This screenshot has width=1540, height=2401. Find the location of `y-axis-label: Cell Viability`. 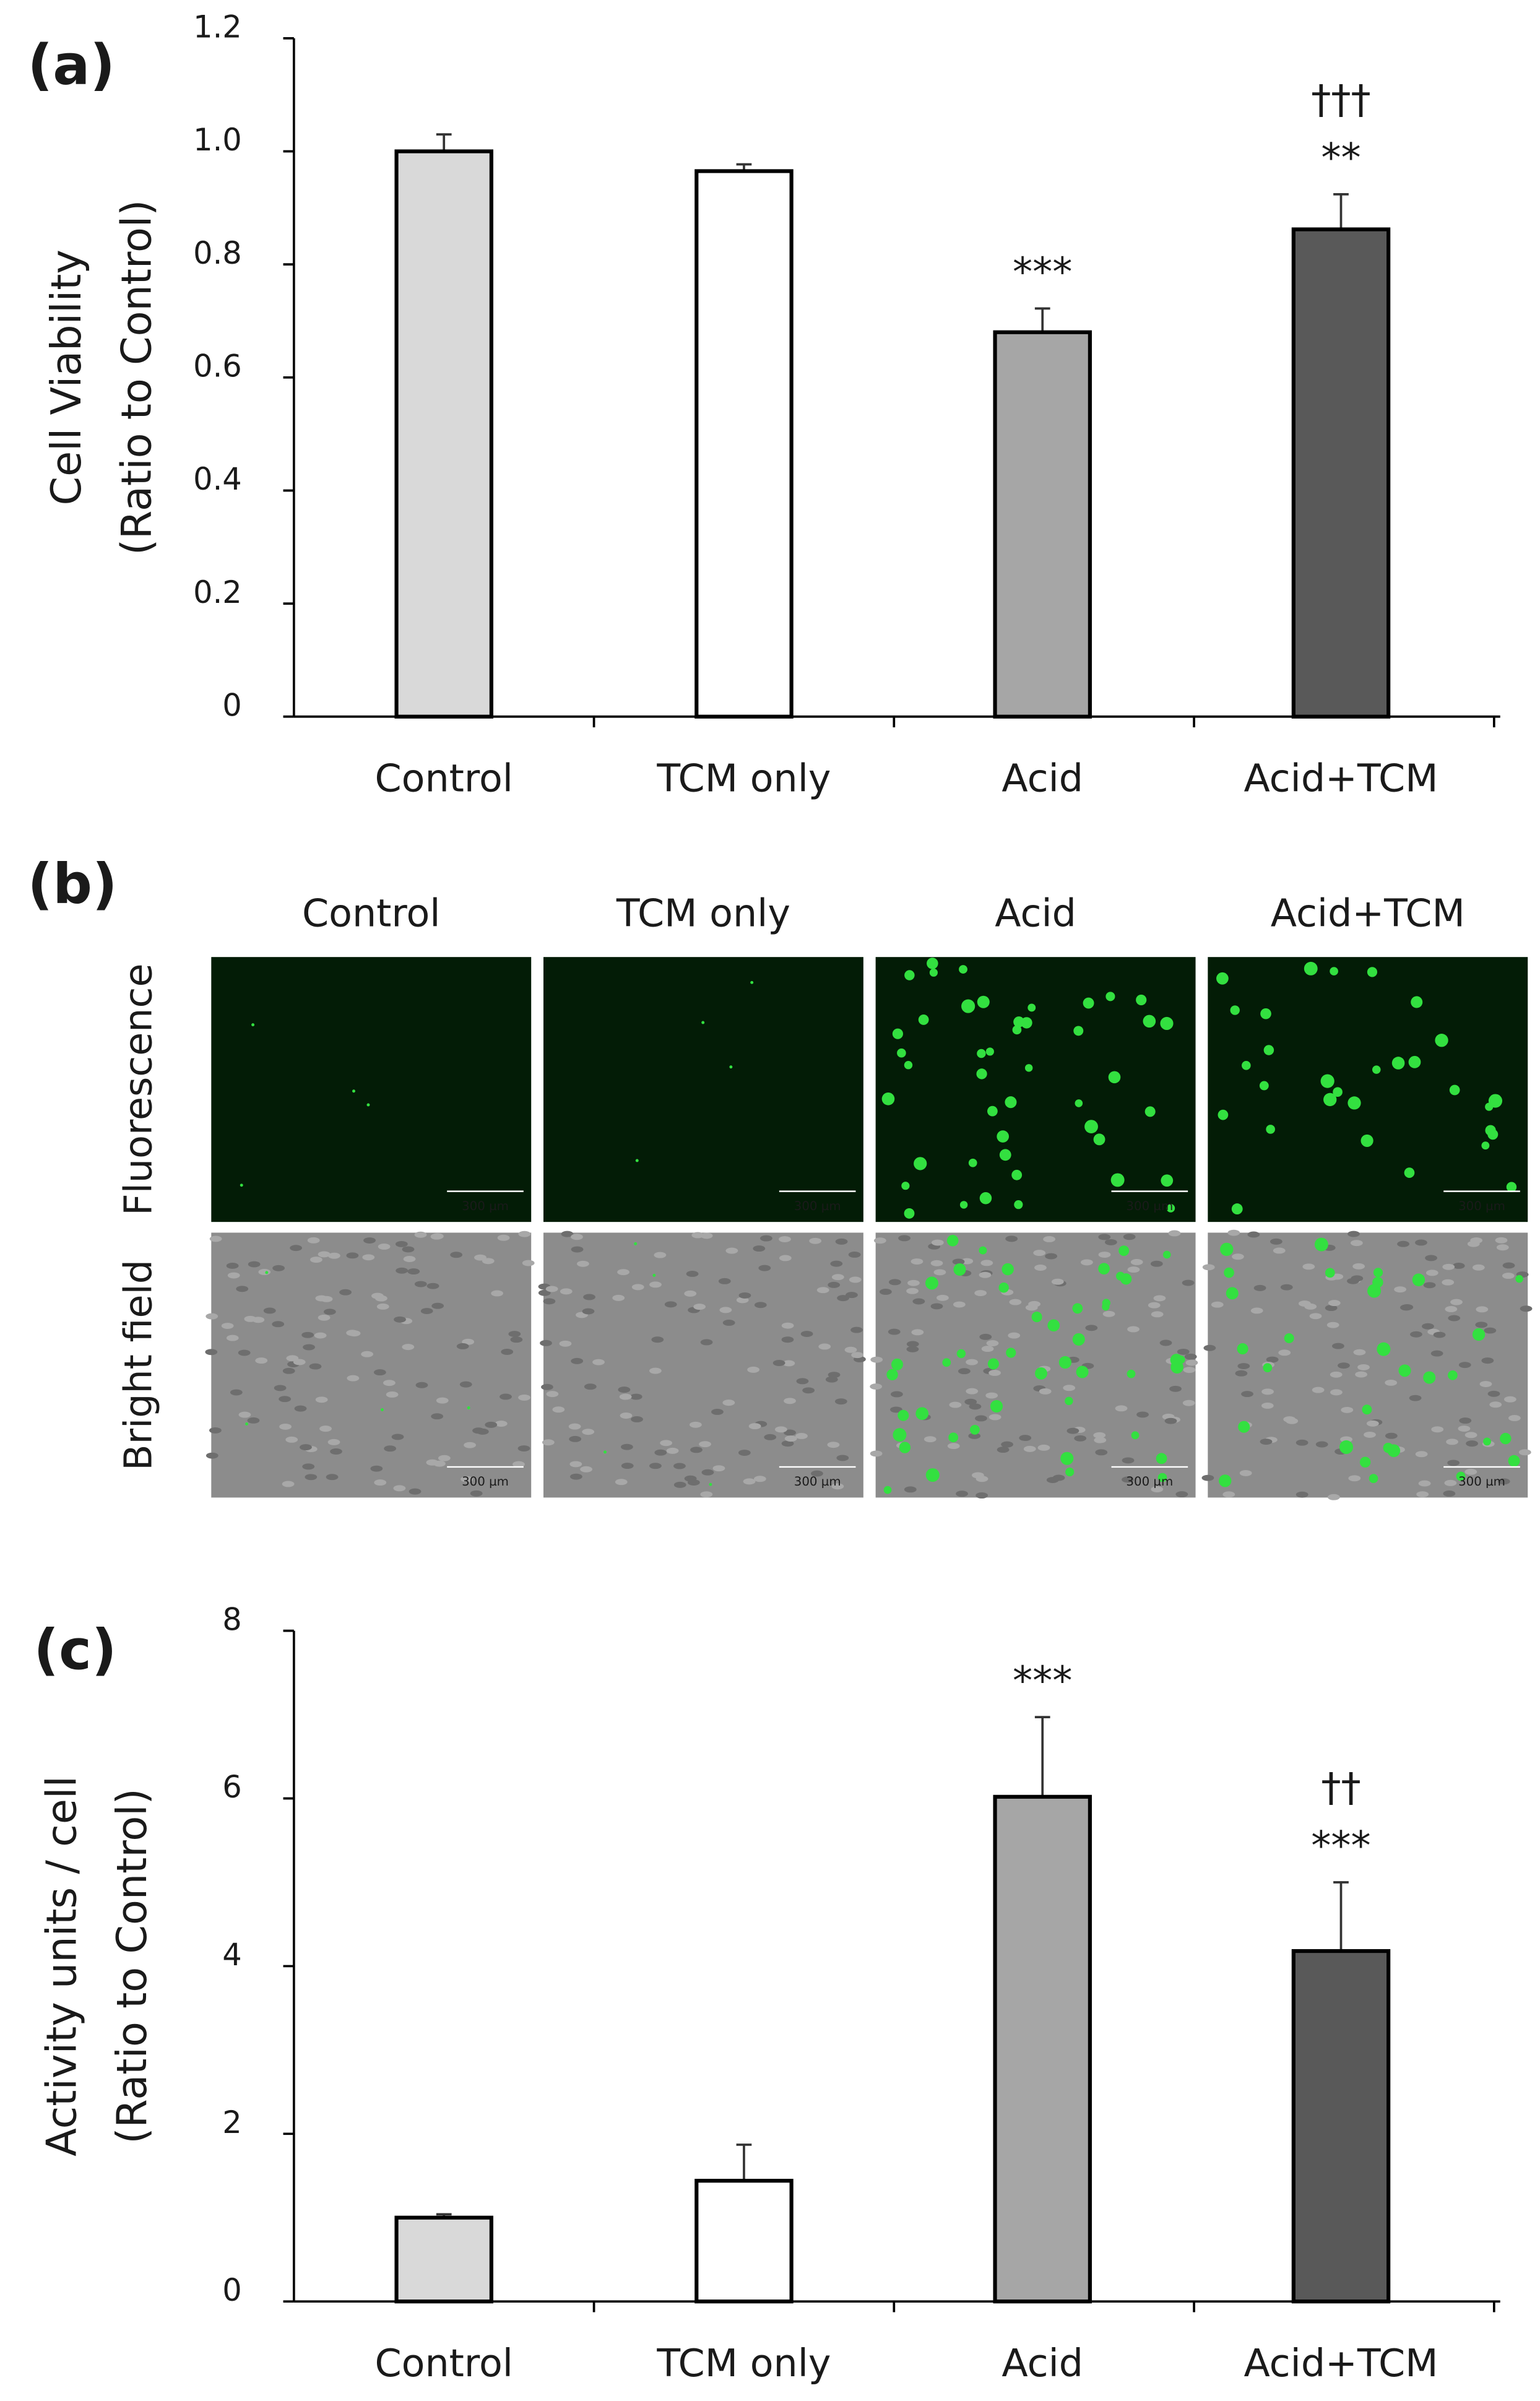

y-axis-label: Cell Viability is located at coordinates (66, 377).